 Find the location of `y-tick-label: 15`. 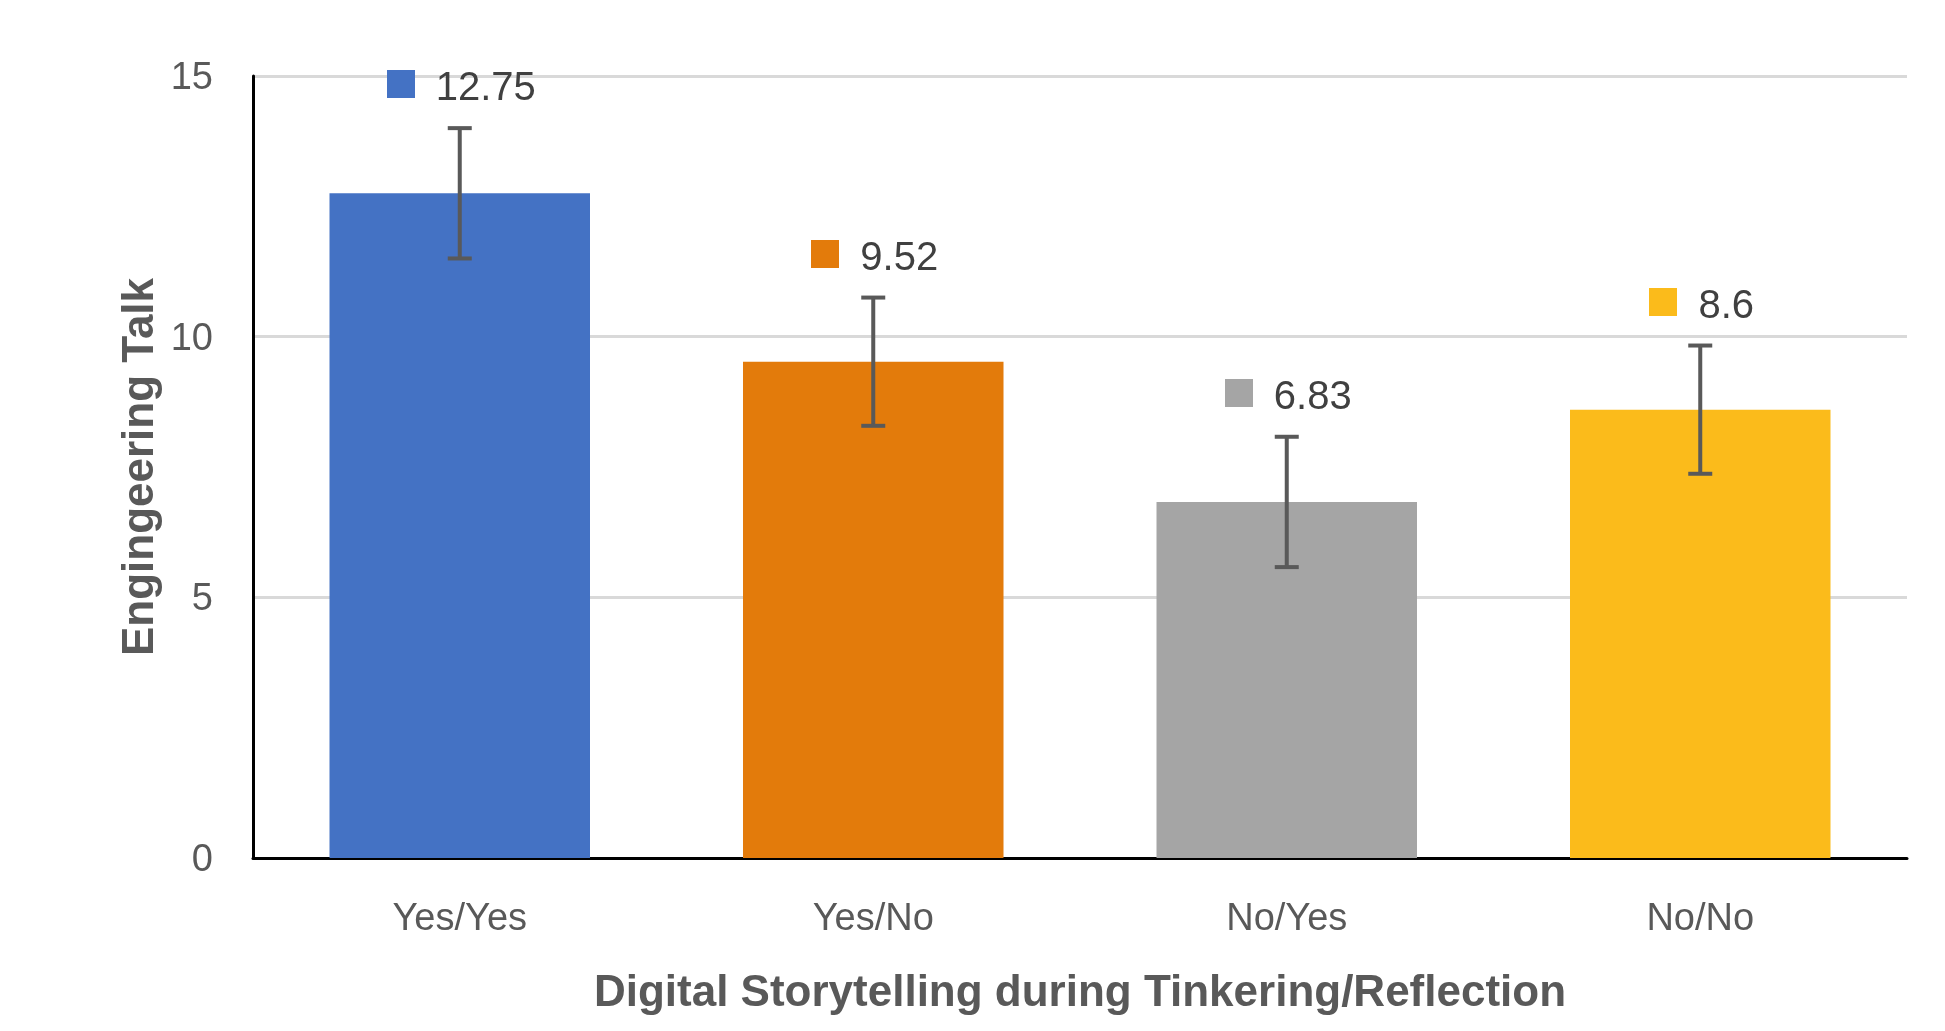

y-tick-label: 15 is located at coordinates (191, 76).